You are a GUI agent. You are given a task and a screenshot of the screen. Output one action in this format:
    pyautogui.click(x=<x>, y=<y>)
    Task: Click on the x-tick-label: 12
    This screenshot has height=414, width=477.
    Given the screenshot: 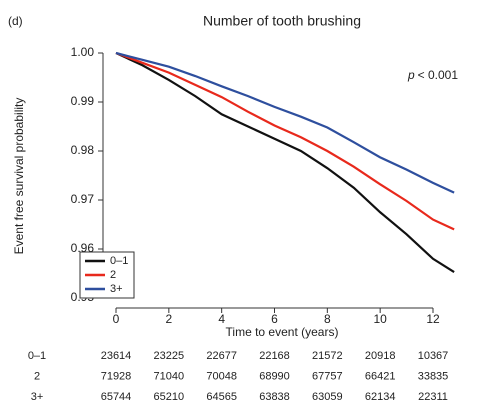 What is the action you would take?
    pyautogui.click(x=433, y=319)
    